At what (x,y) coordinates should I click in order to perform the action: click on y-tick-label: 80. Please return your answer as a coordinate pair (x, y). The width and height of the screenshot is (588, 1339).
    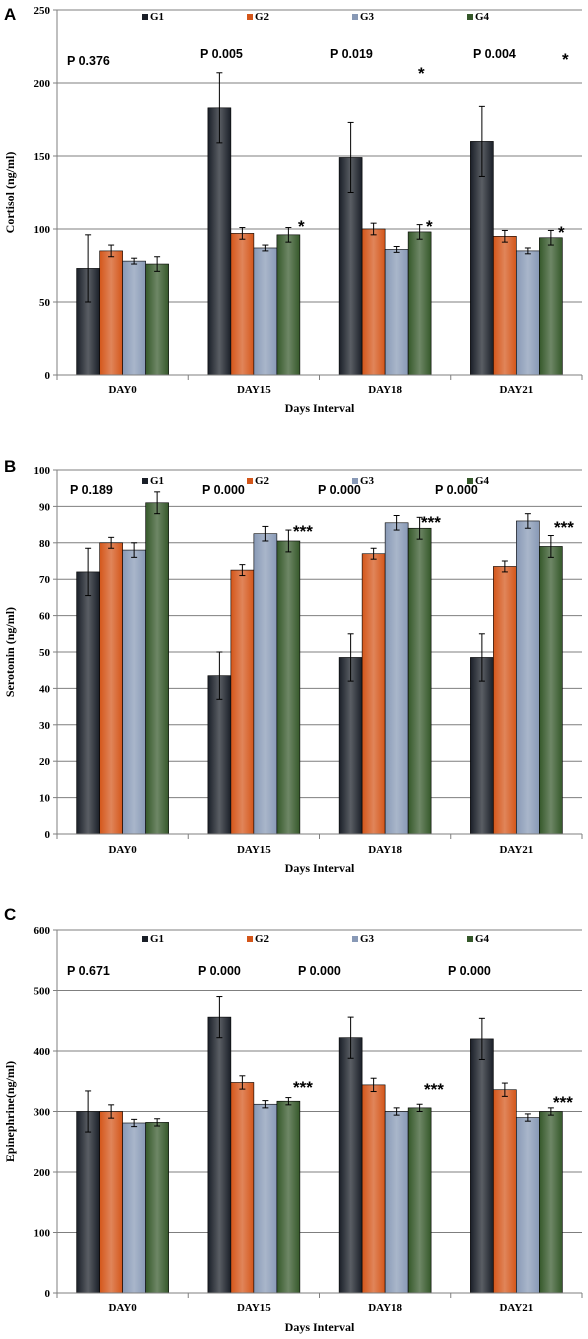
    Looking at the image, I should click on (45, 544).